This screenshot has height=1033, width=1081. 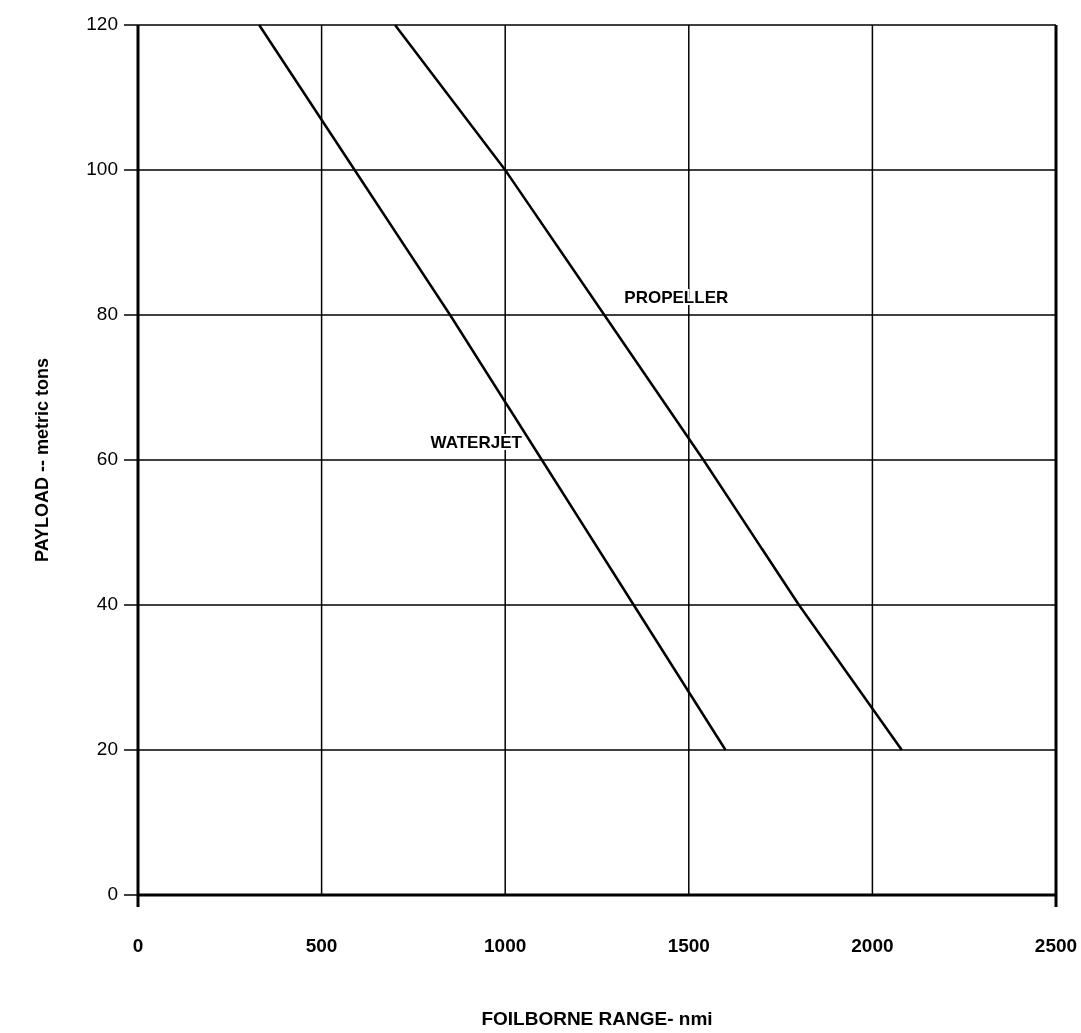 What do you see at coordinates (688, 945) in the screenshot?
I see `x-tick-label: 1500` at bounding box center [688, 945].